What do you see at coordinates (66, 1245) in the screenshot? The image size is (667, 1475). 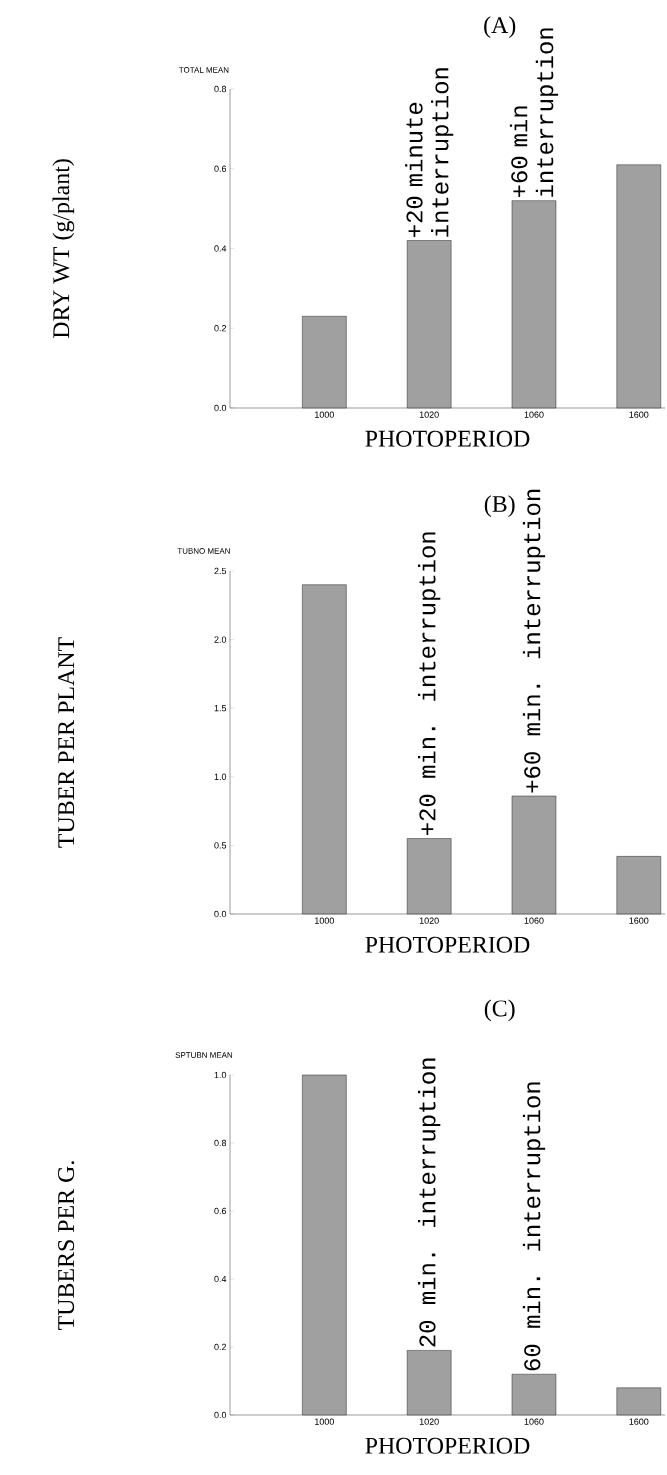 I see `y-axis-title: TUBERS PER G.` at bounding box center [66, 1245].